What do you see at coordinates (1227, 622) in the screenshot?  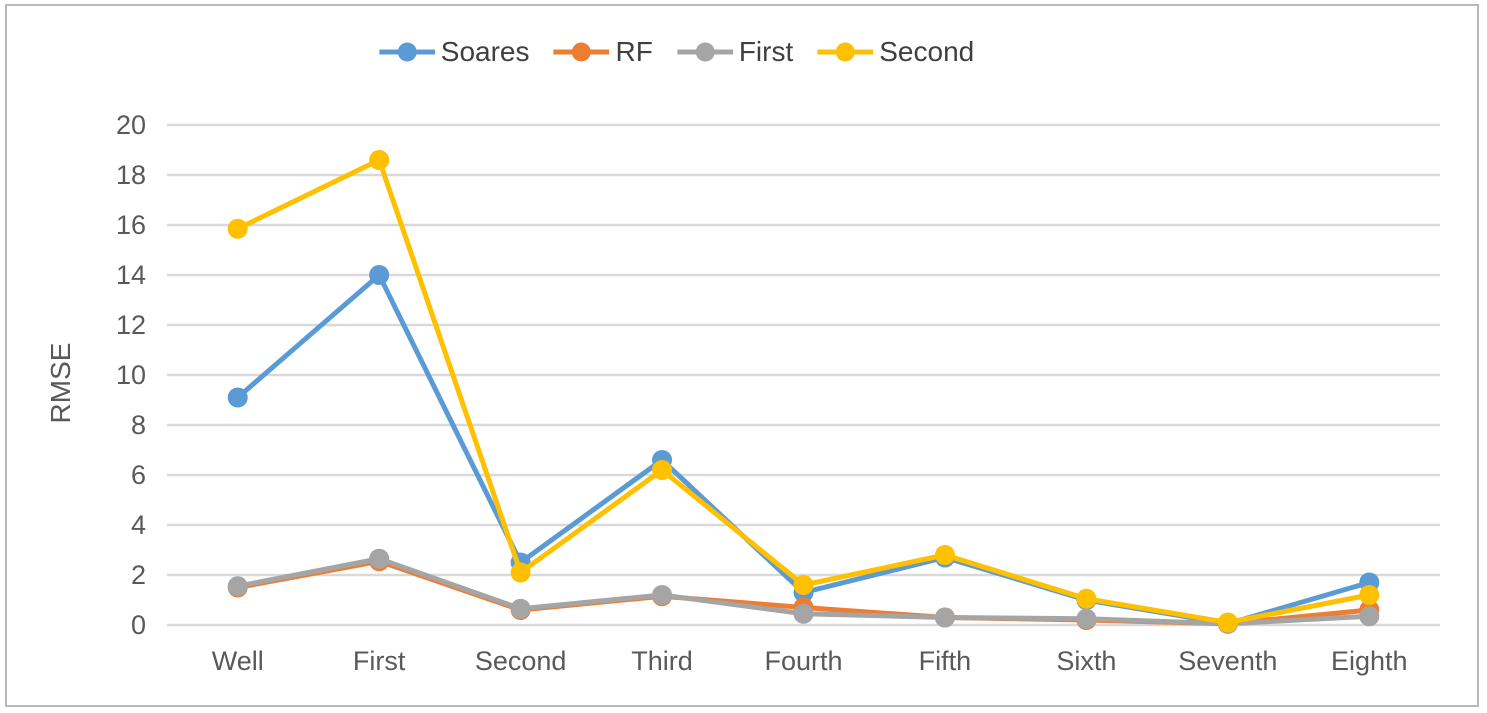 I see `data-point-second-seventh` at bounding box center [1227, 622].